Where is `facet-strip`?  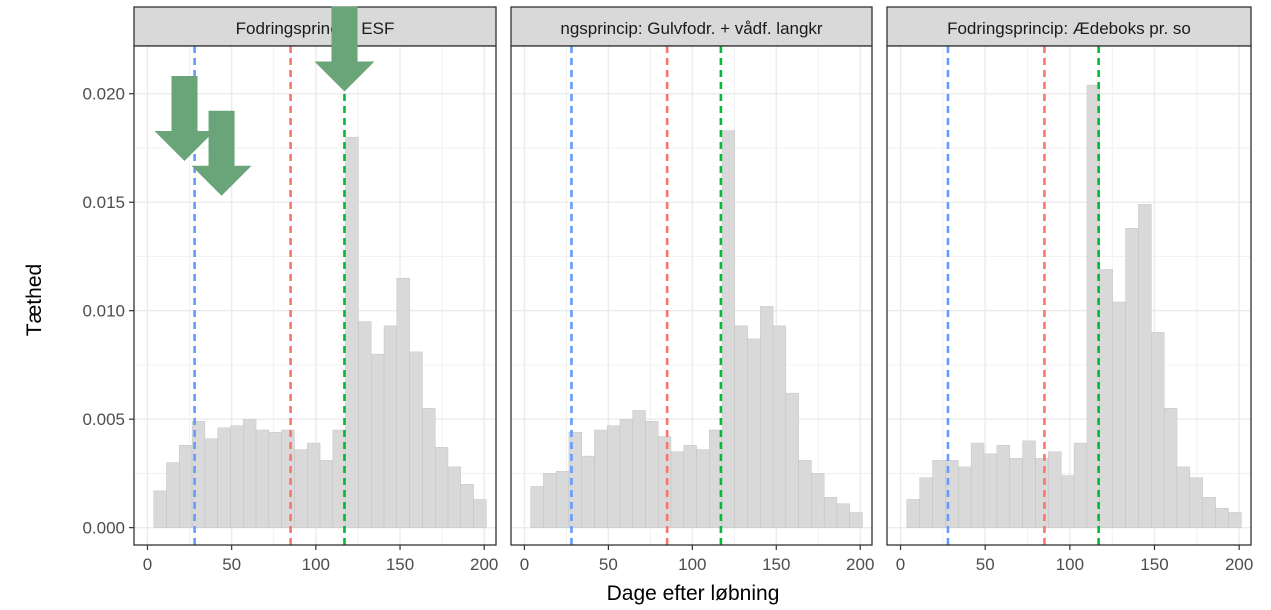
facet-strip is located at coordinates (691, 26).